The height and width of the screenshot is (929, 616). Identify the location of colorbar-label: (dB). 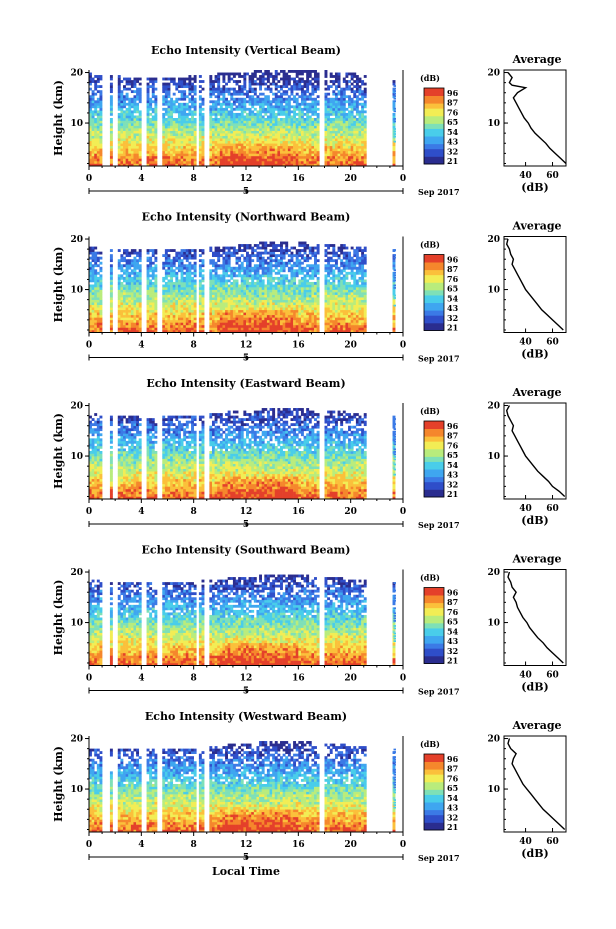
(430, 78).